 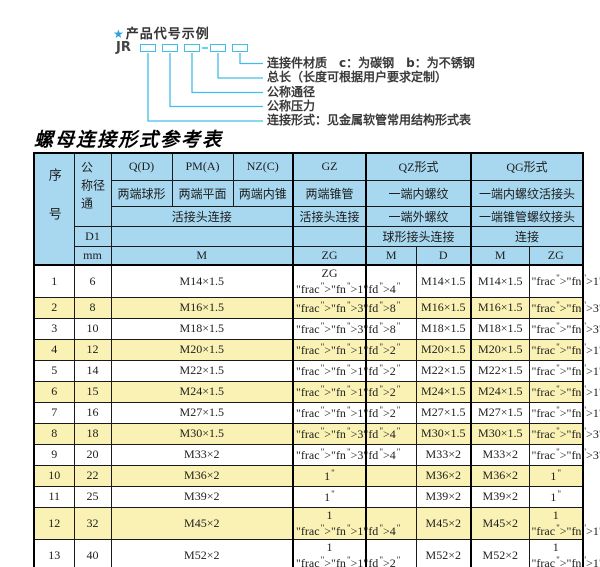 I want to click on table-row: 11 25 M39×2 1" M39×2 M39×2 1", so click(x=308, y=496).